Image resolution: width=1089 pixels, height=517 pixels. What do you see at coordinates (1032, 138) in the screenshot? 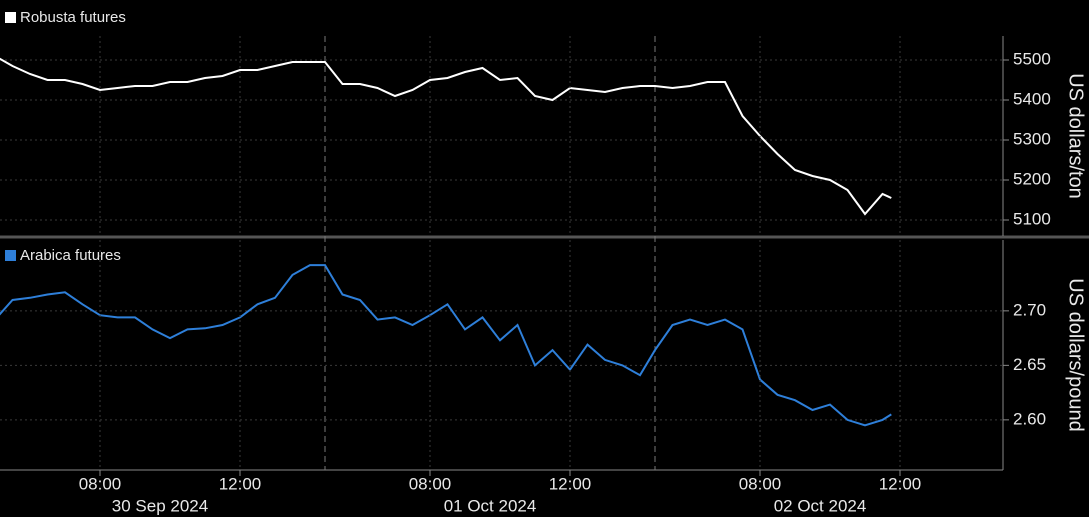
I see `y-tick-label: 5300` at bounding box center [1032, 138].